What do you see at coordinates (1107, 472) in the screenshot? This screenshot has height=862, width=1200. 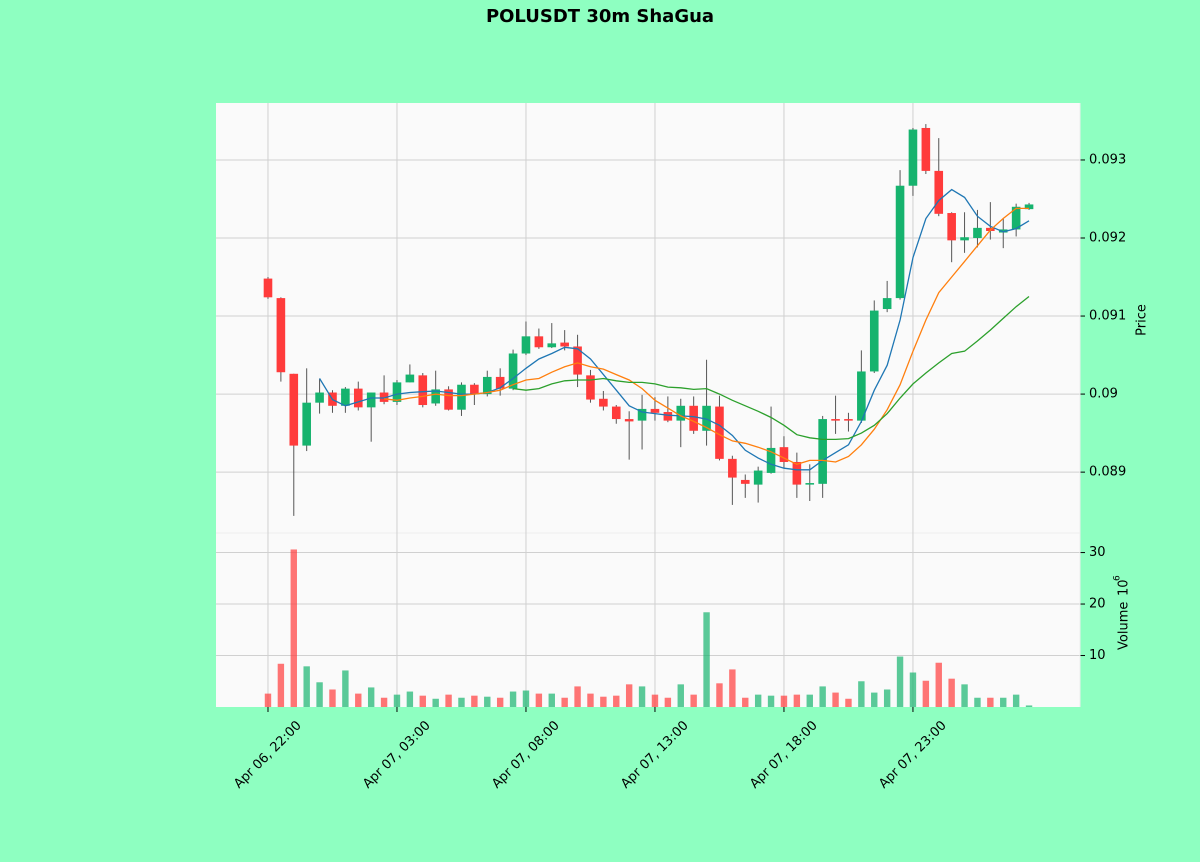 I see `y-tick-label: 0.089` at bounding box center [1107, 472].